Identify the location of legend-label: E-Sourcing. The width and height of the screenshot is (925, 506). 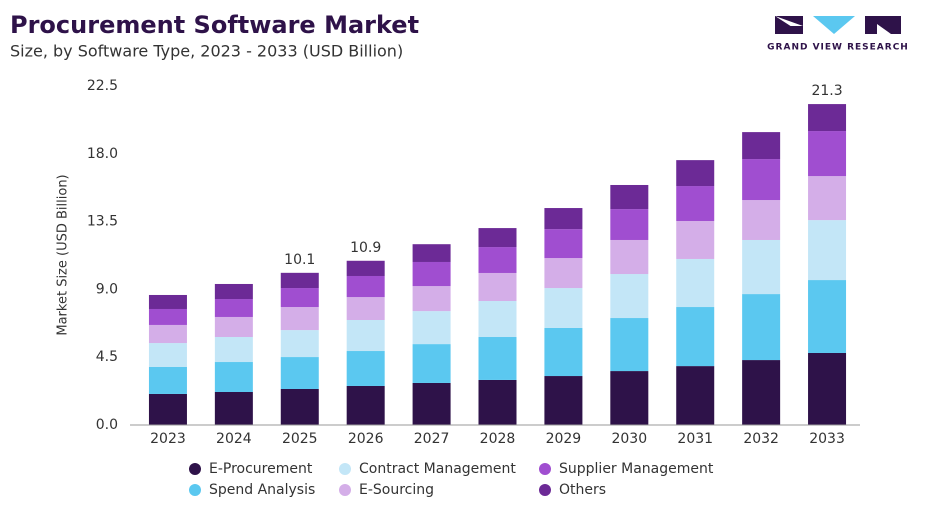
(396, 490).